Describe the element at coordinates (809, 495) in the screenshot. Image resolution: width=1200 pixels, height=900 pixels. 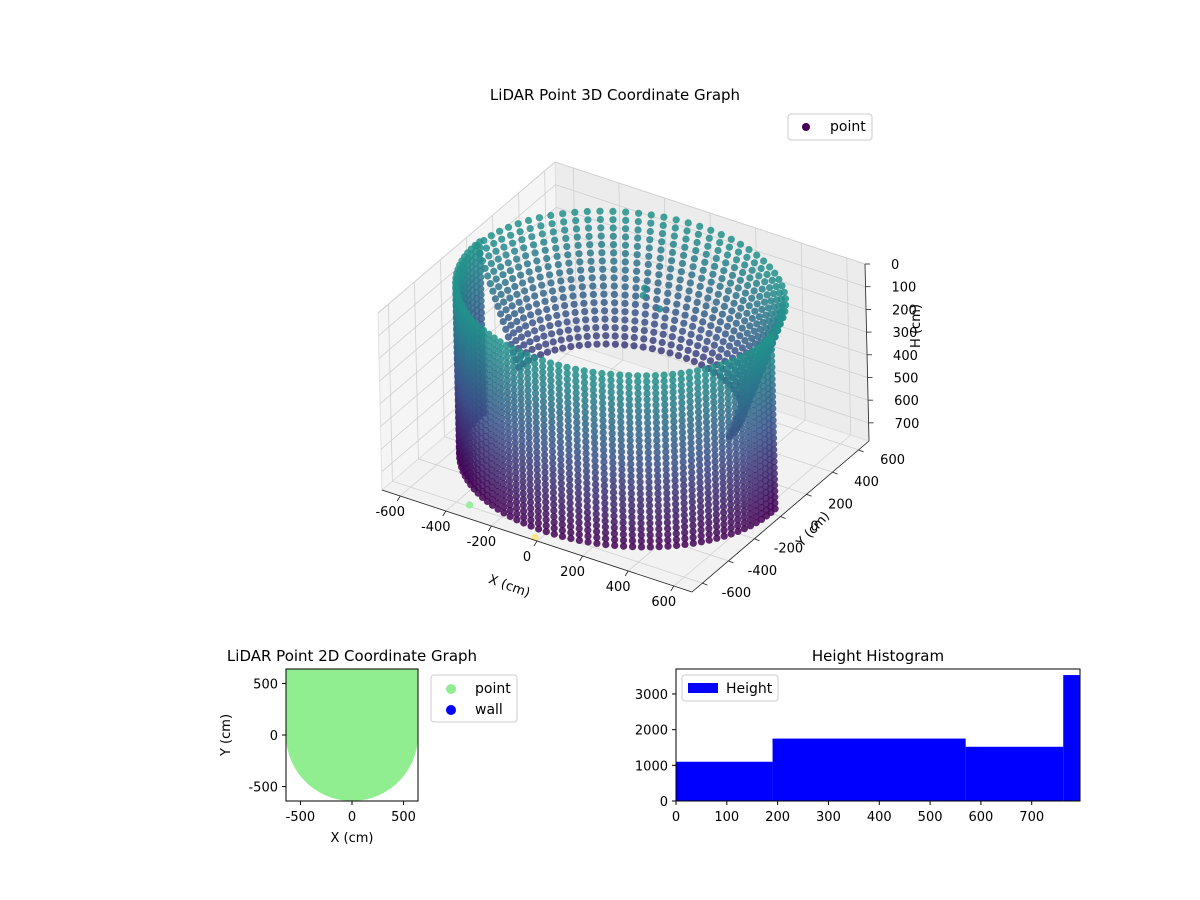
I see `tick-y` at that location.